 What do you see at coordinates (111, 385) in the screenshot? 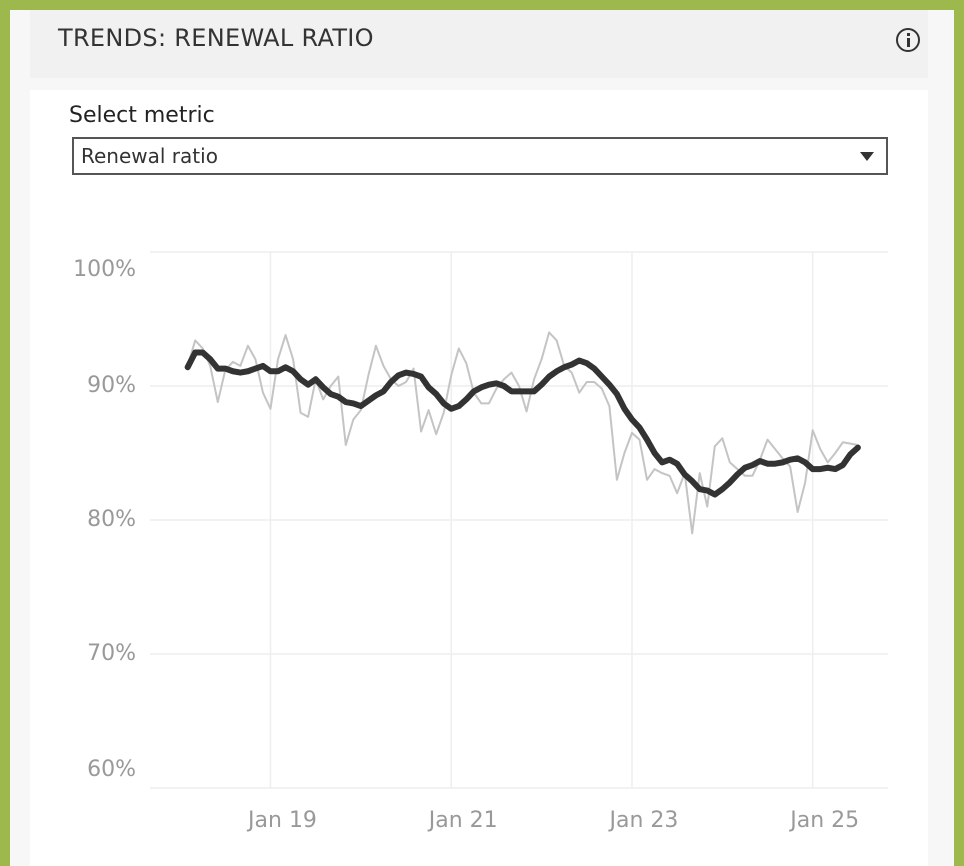
I see `y-tick-label: 90%` at bounding box center [111, 385].